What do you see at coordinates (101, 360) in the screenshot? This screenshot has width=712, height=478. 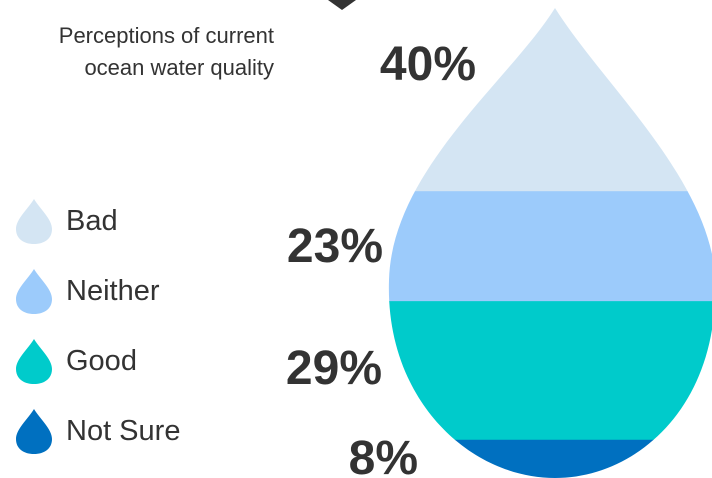 I see `legend-label: Good` at bounding box center [101, 360].